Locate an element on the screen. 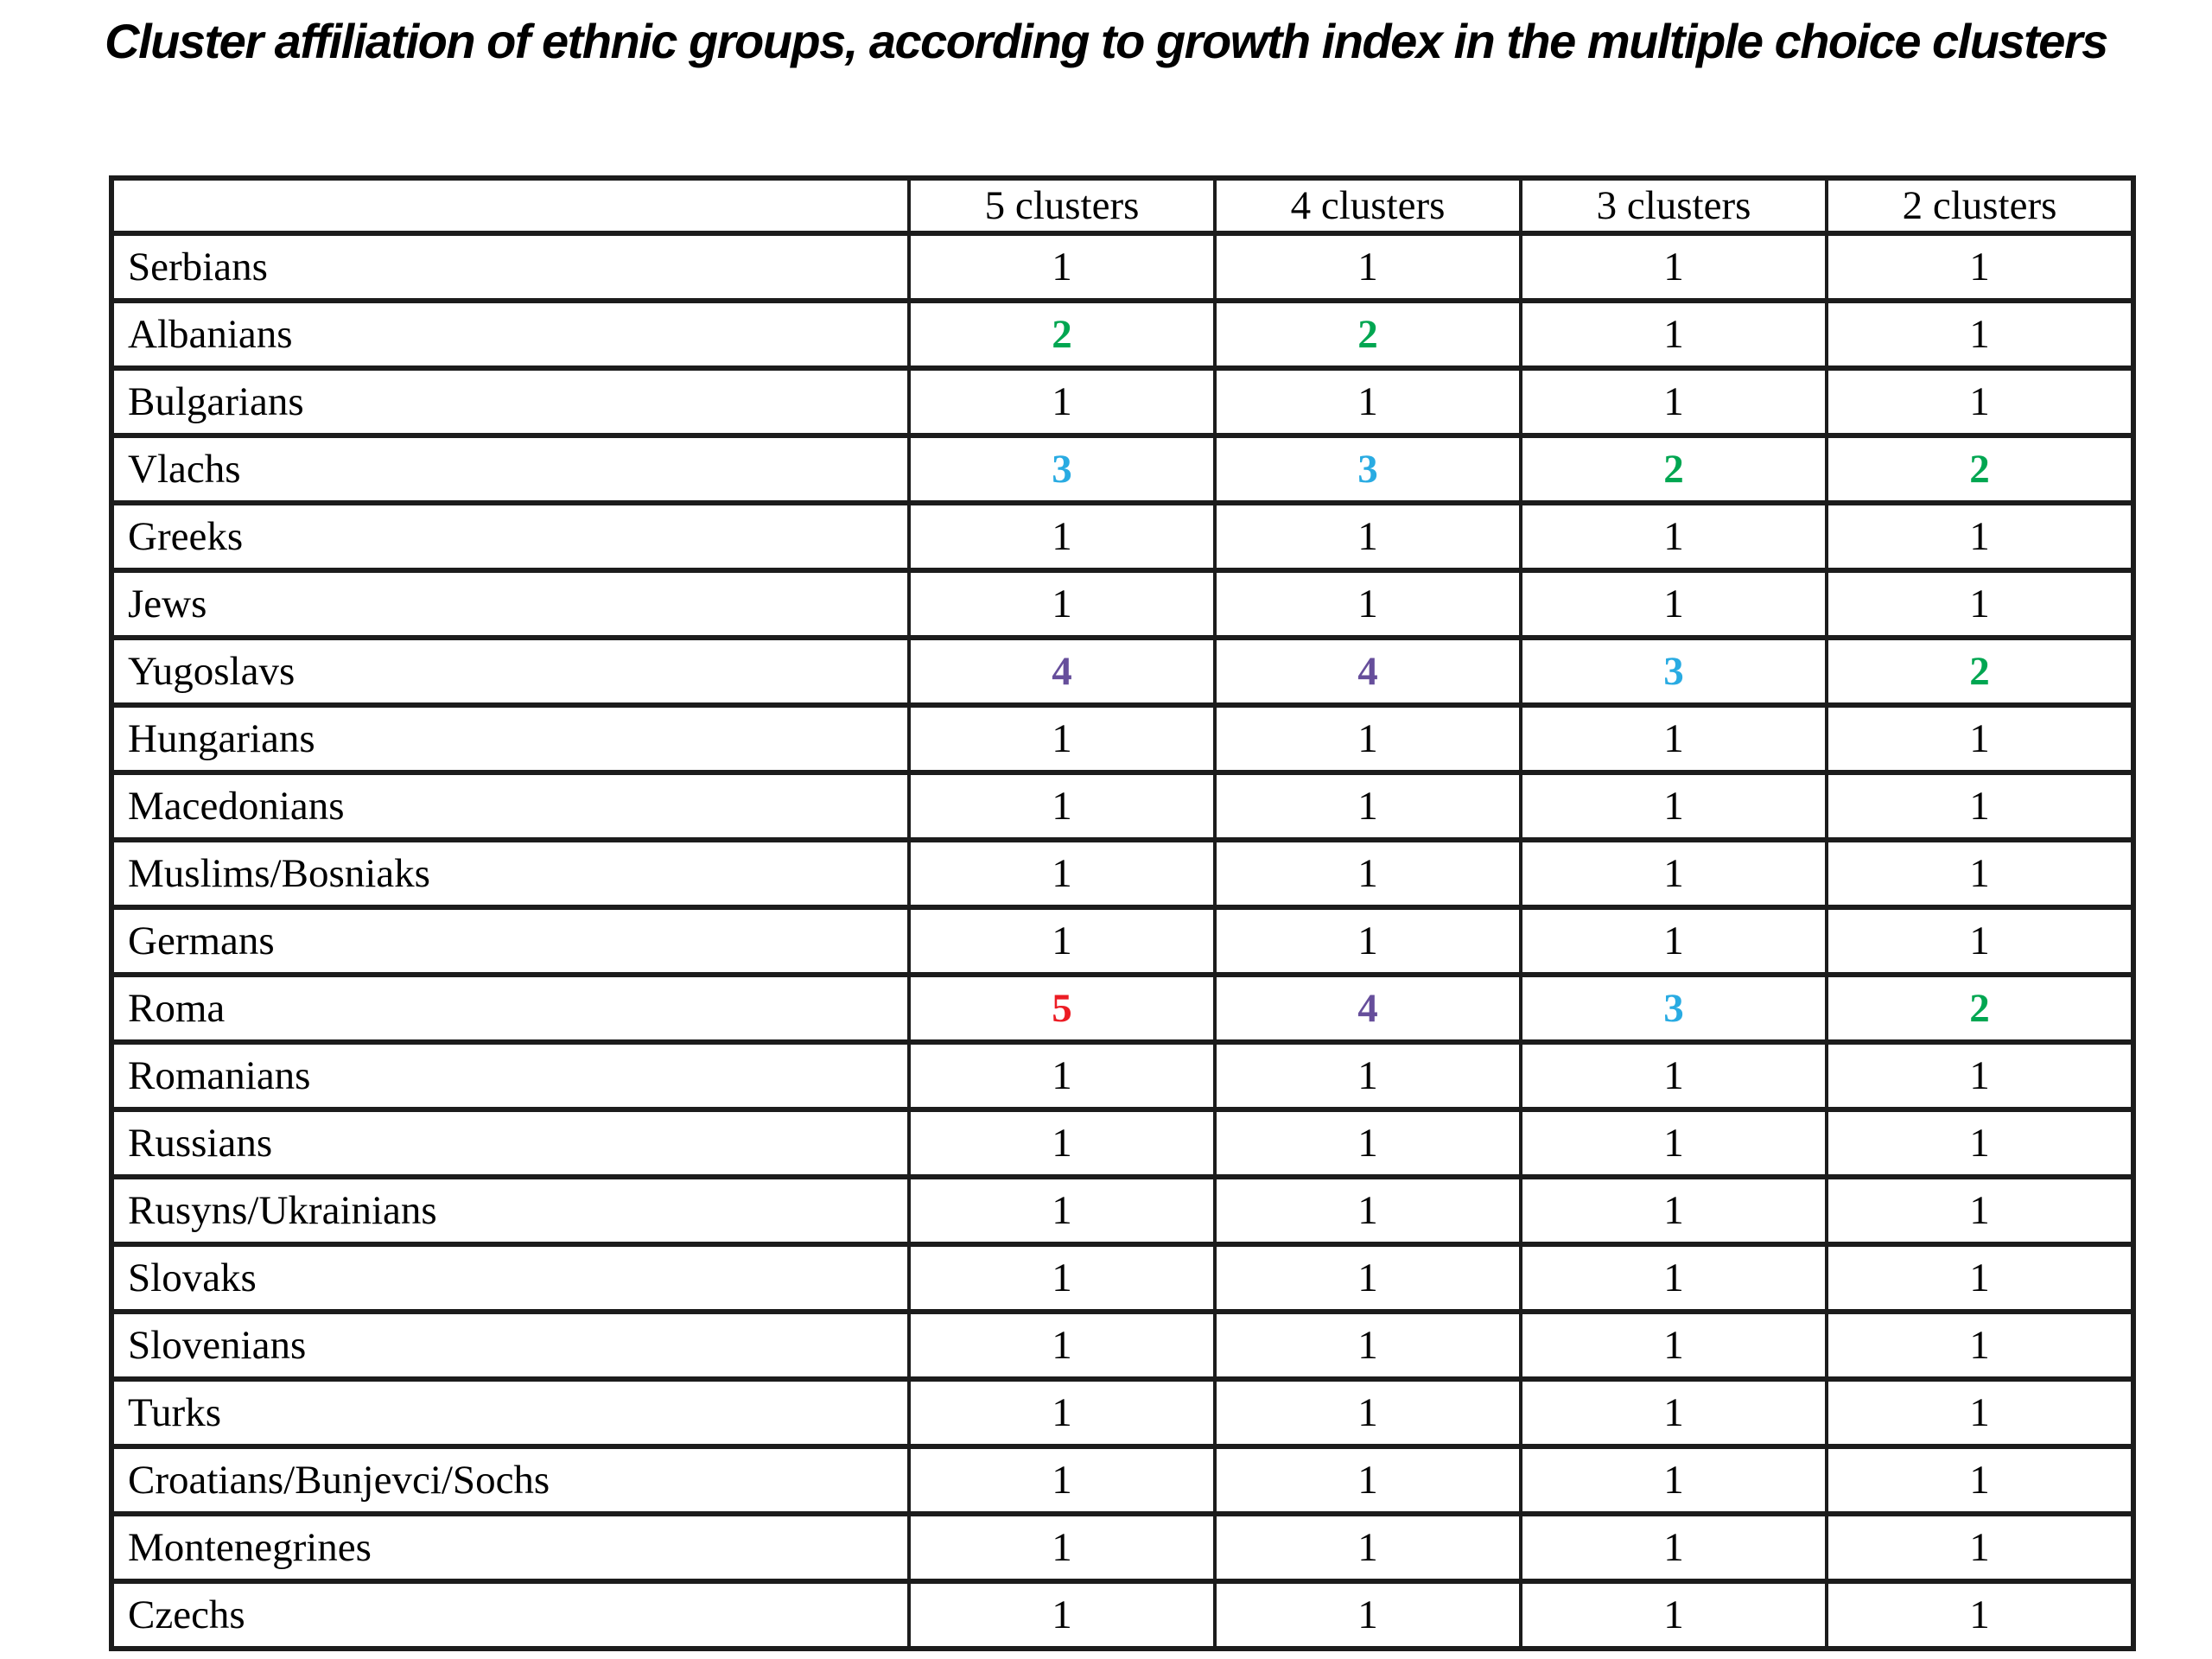 This screenshot has height=1659, width=2212. table-row: Romanians 1 1 1 1 is located at coordinates (1122, 1075).